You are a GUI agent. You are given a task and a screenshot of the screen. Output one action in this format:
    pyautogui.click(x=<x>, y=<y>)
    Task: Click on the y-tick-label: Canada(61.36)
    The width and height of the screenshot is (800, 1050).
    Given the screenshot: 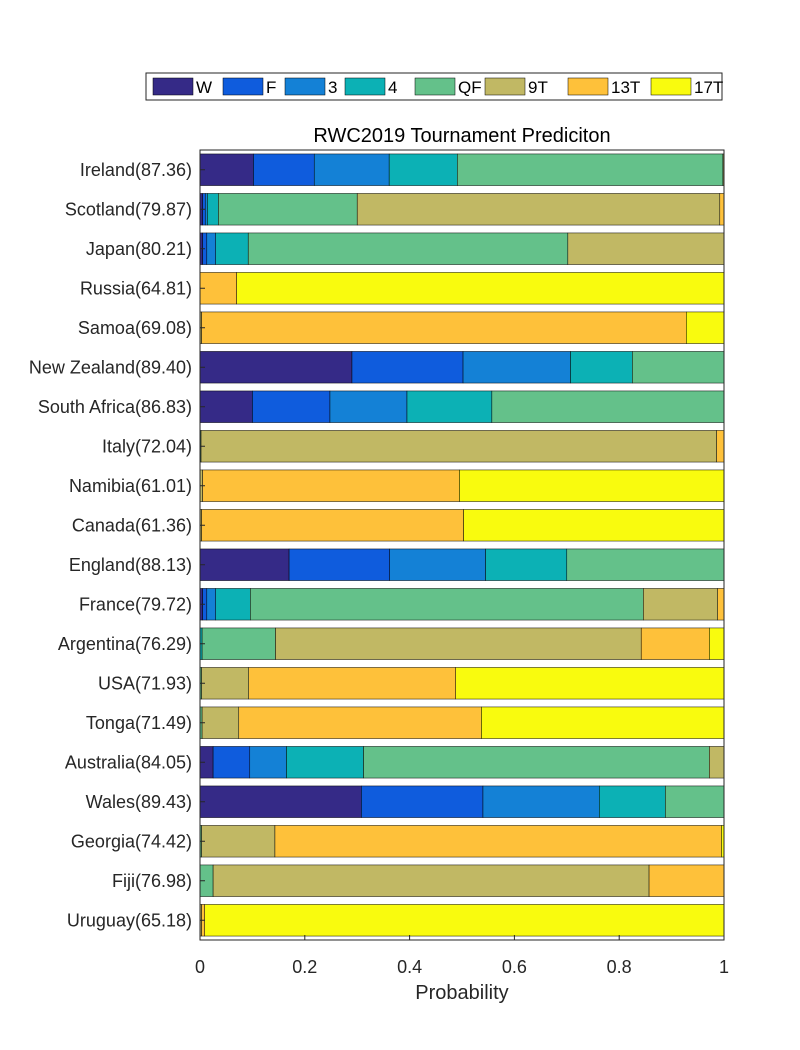 What is the action you would take?
    pyautogui.click(x=132, y=525)
    